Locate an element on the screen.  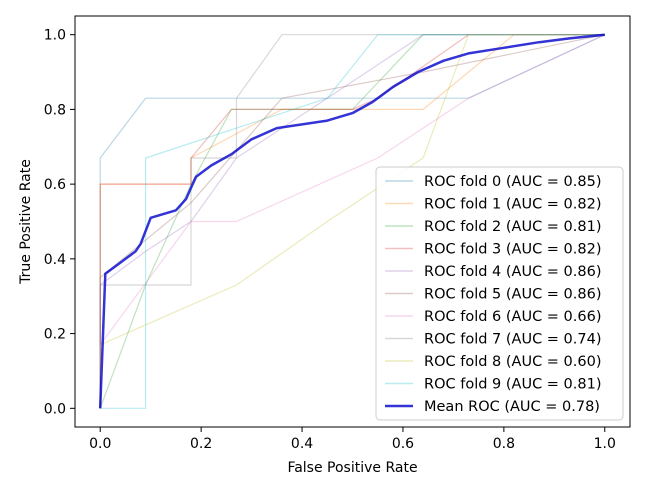
legend-entry: ROC fold 1 (AUC = 0.82) is located at coordinates (513, 205).